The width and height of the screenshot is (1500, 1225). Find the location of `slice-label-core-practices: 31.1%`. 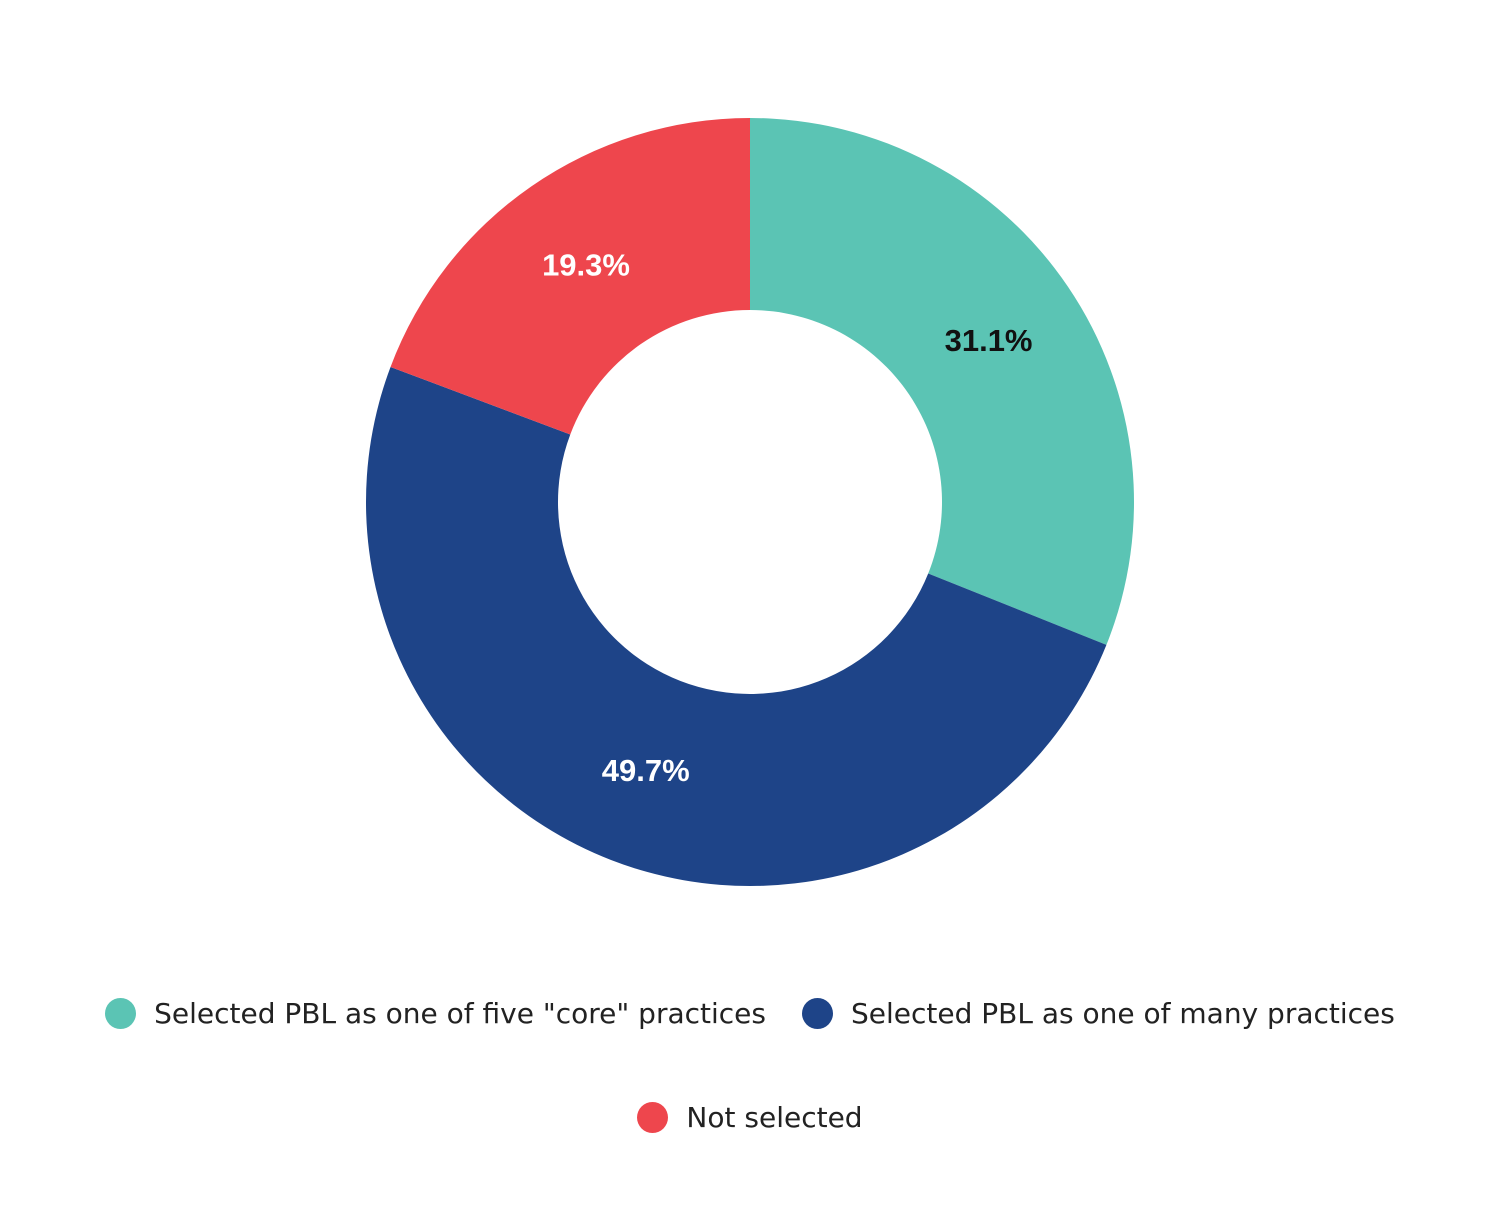

slice-label-core-practices: 31.1% is located at coordinates (989, 340).